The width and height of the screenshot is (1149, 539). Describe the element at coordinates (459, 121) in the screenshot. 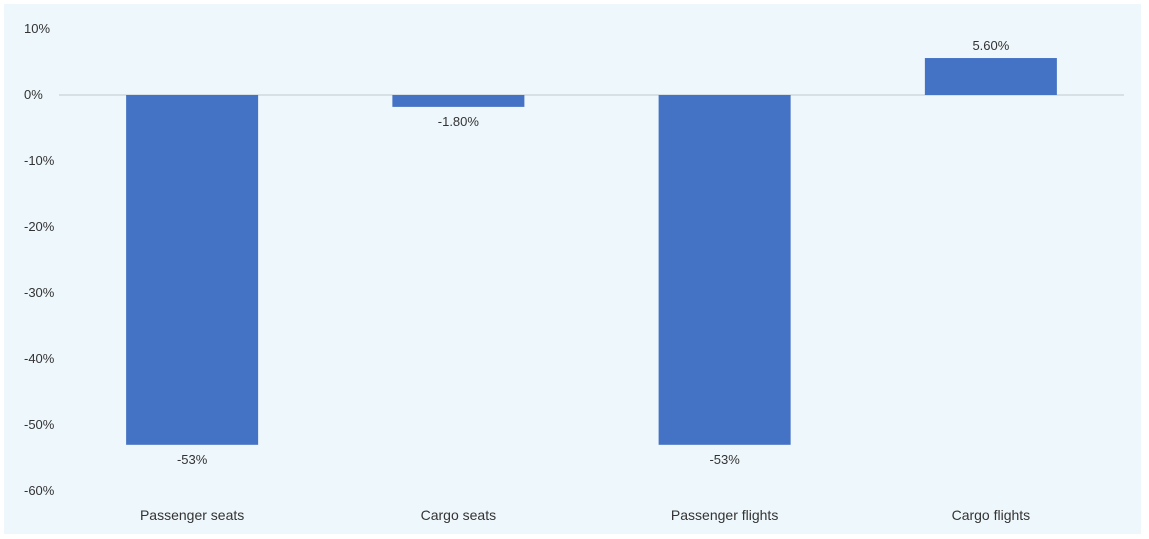

I see `data-label: -1.80%` at that location.